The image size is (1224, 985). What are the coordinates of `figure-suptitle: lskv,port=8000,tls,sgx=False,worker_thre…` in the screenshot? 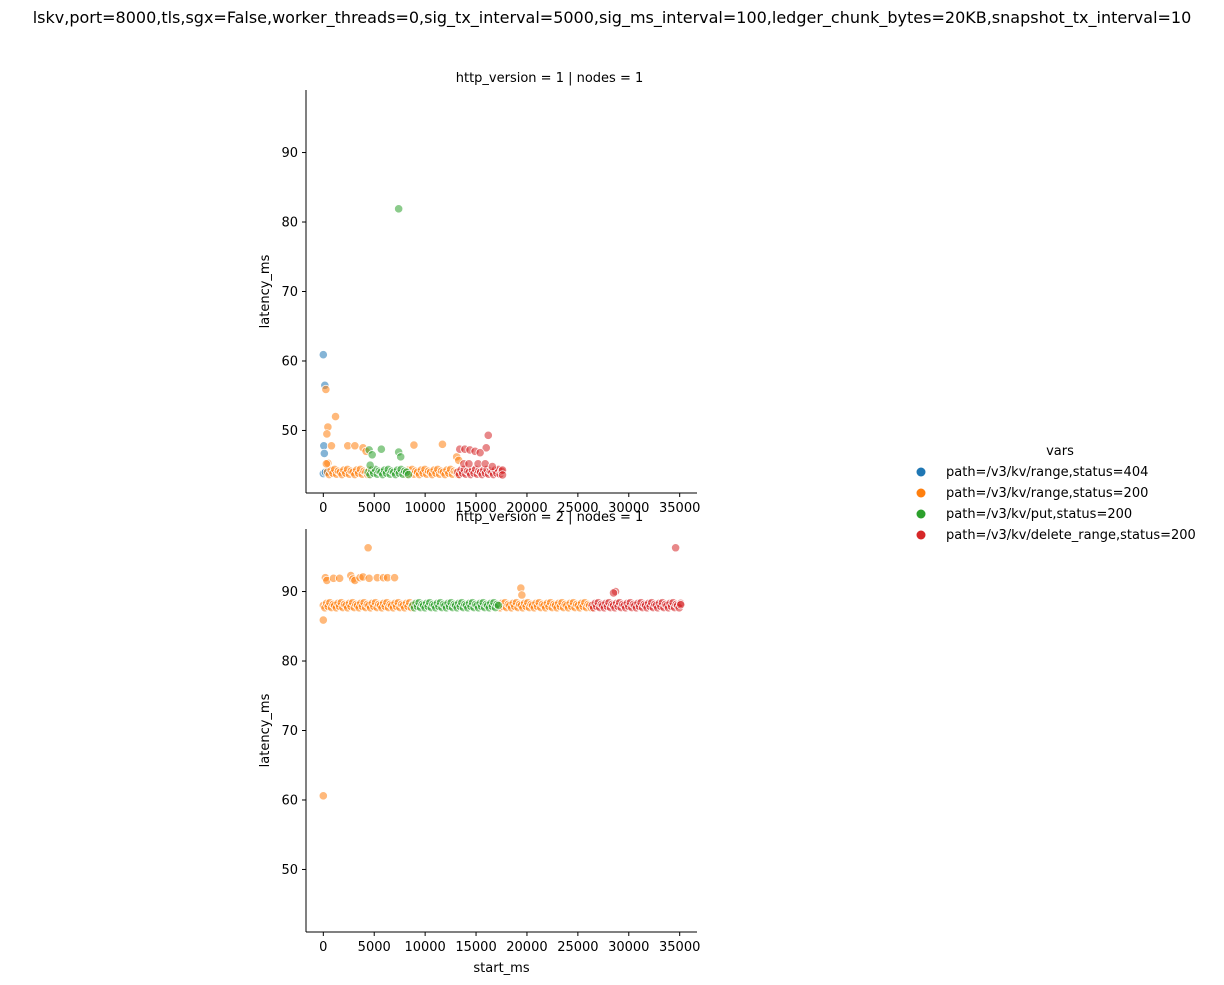 It's located at (612, 18).